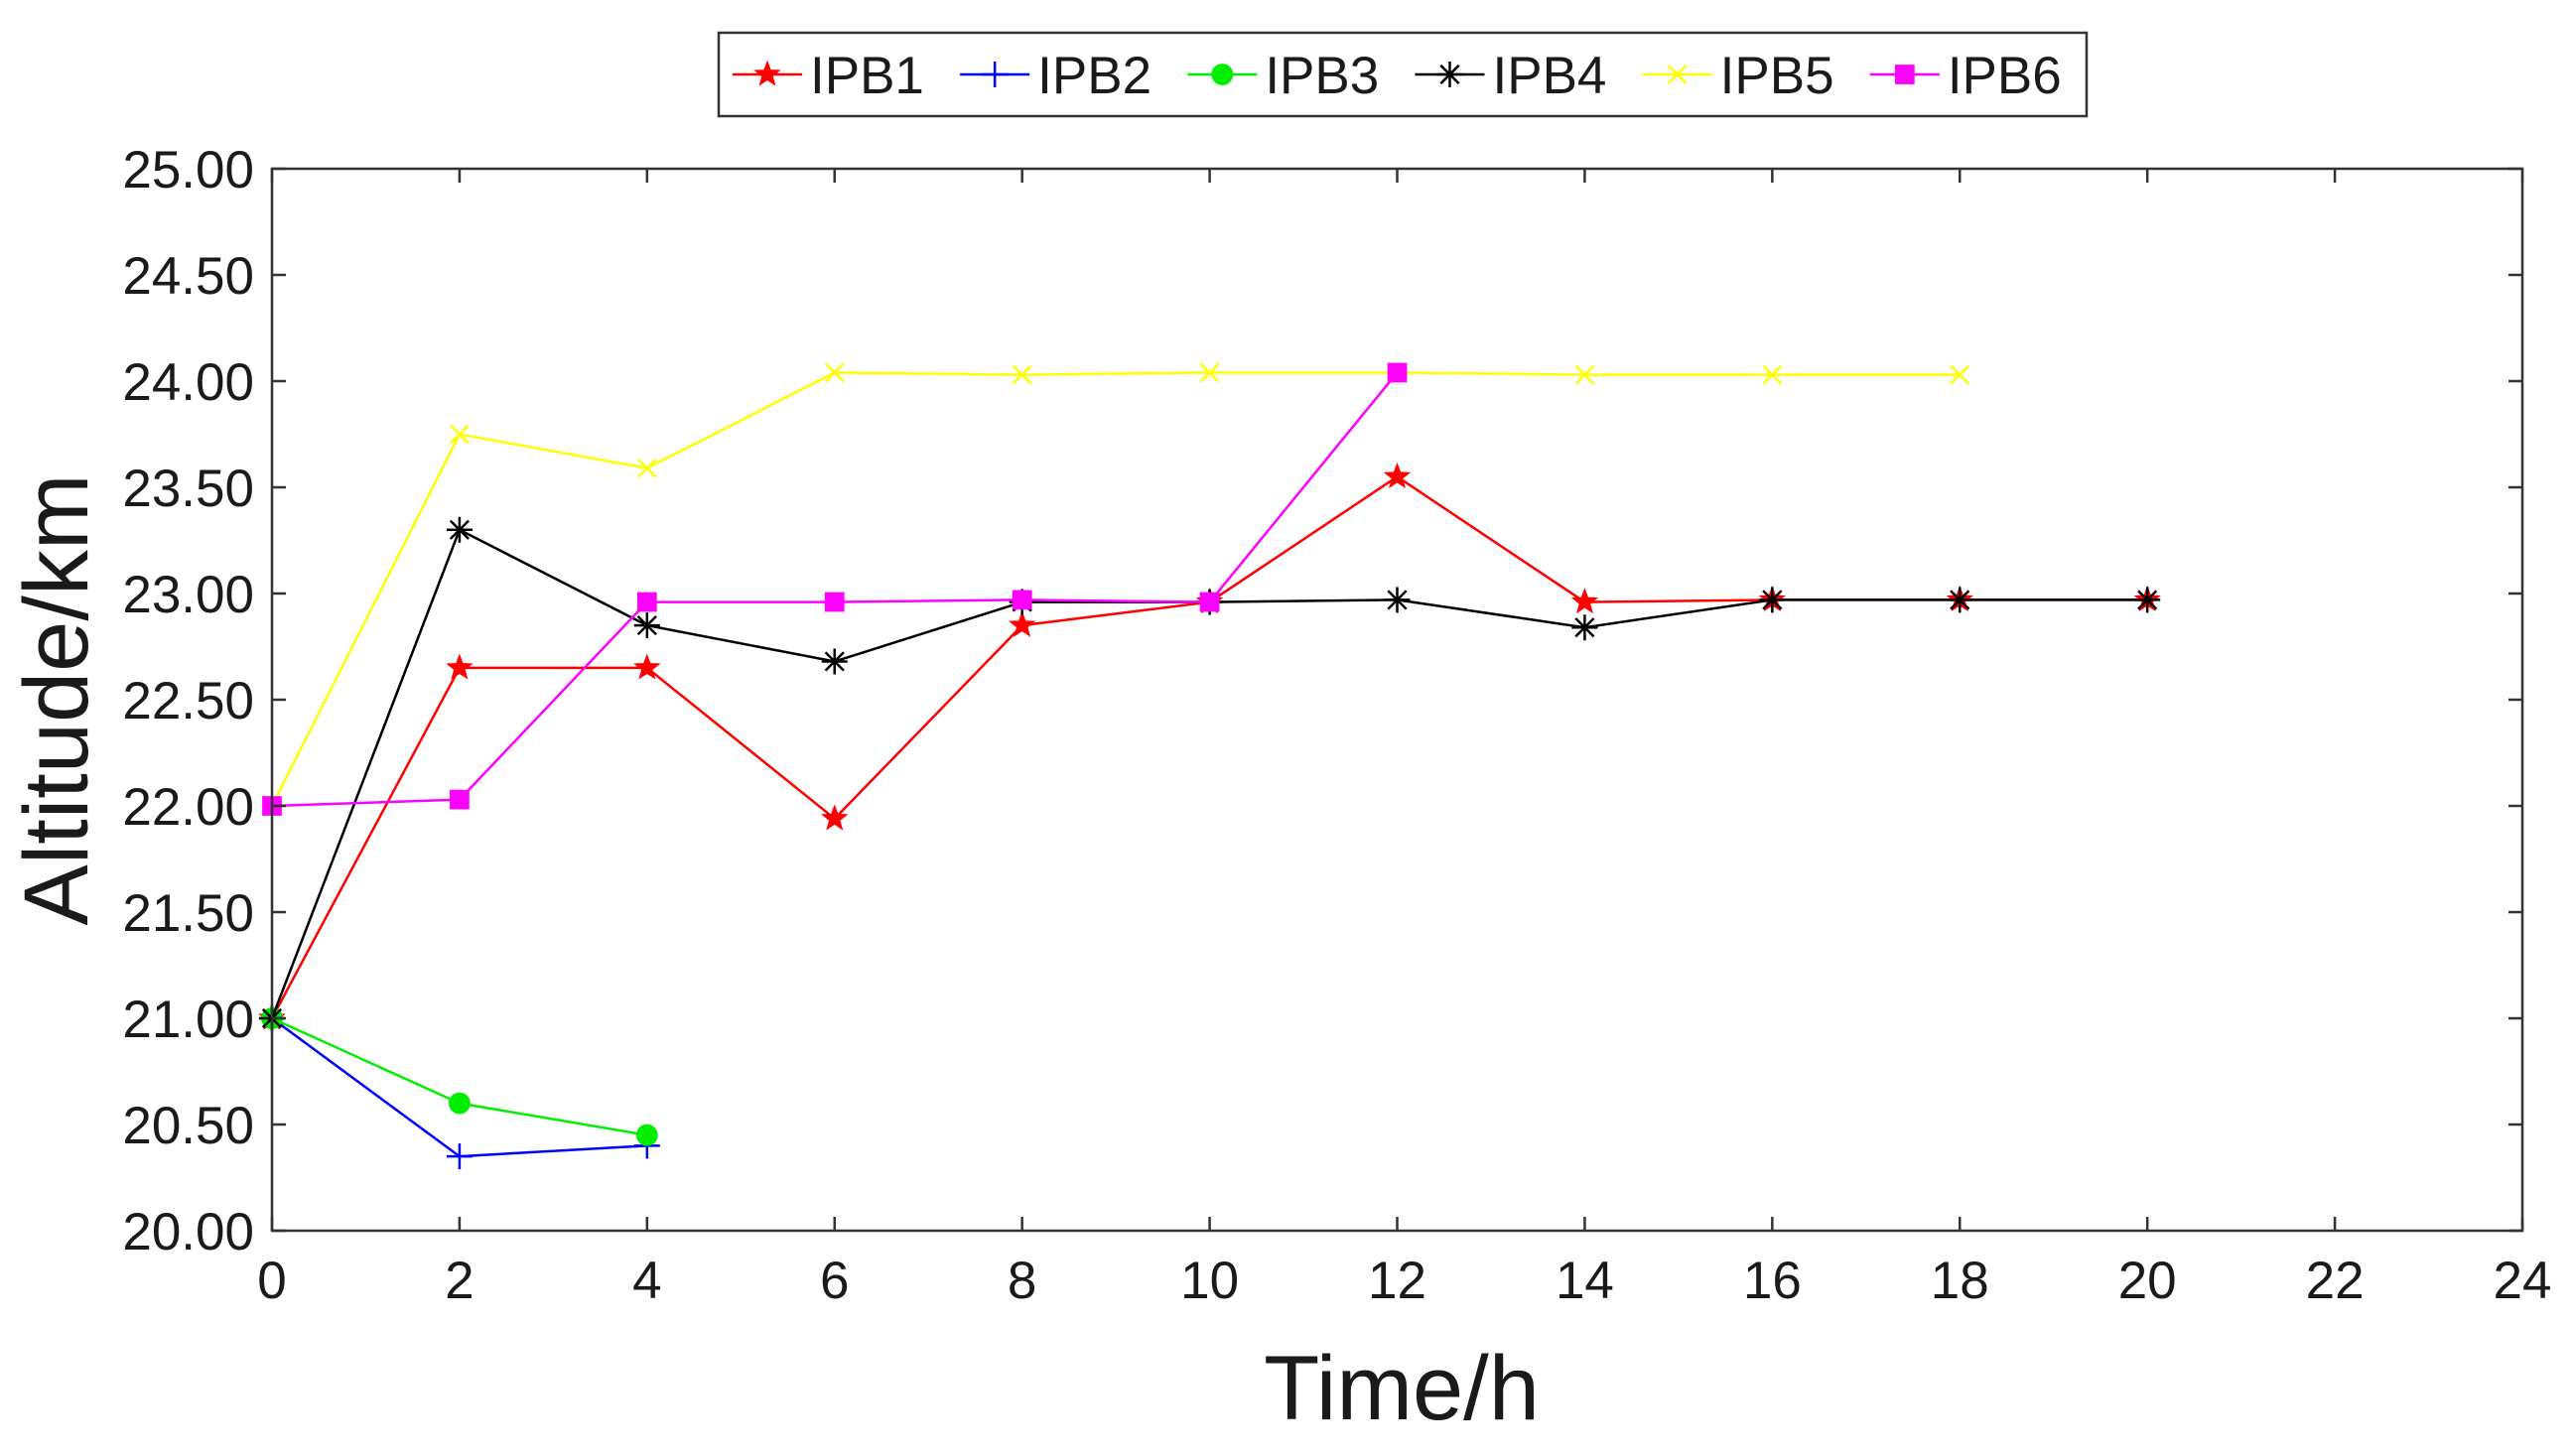  Describe the element at coordinates (1022, 1281) in the screenshot. I see `x-tick-label: 8` at that location.